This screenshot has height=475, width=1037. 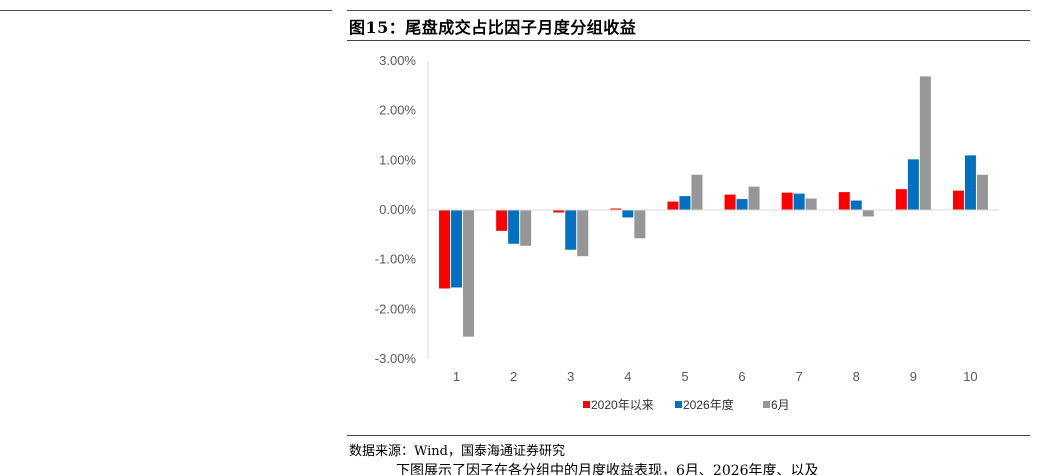 I want to click on source-rule, so click(x=688, y=435).